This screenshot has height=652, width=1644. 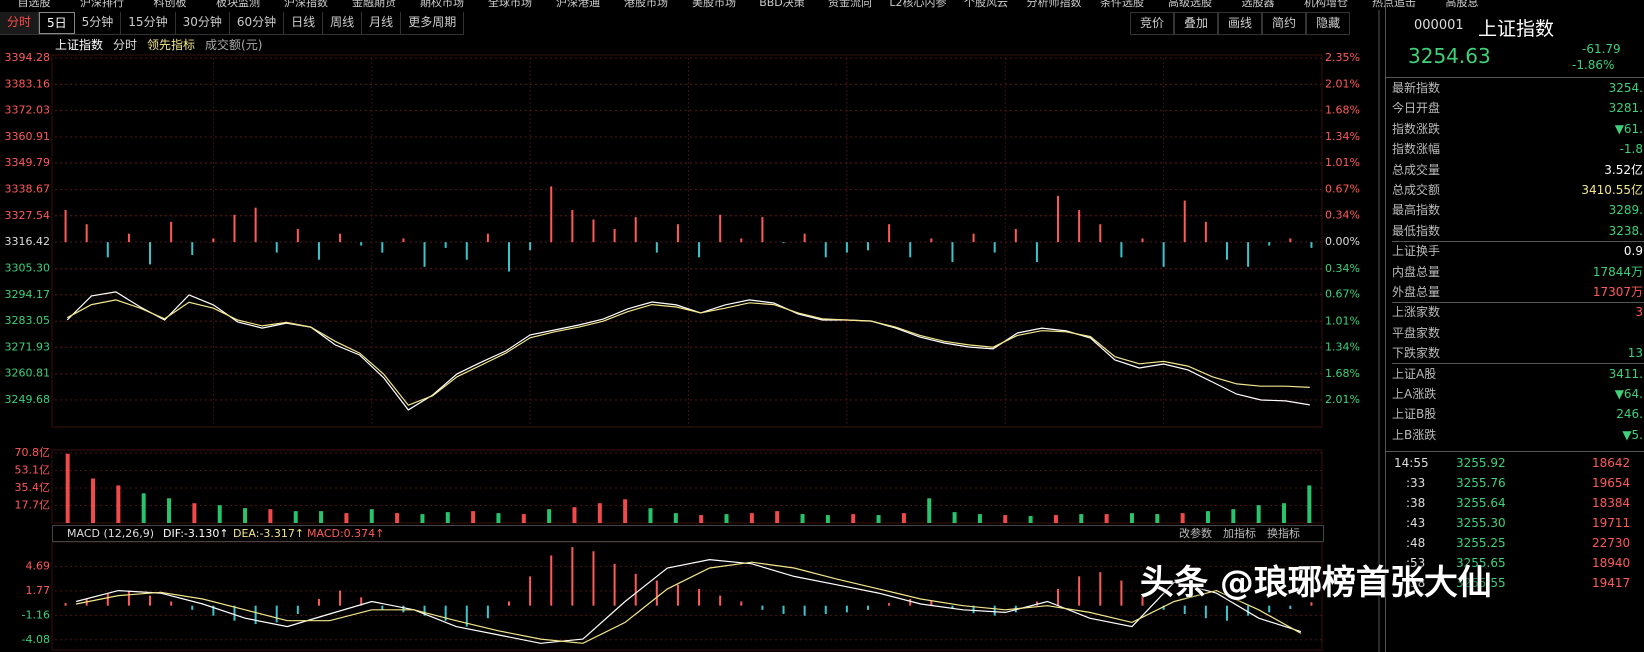 I want to click on tick-time: 14:55, so click(x=1411, y=463).